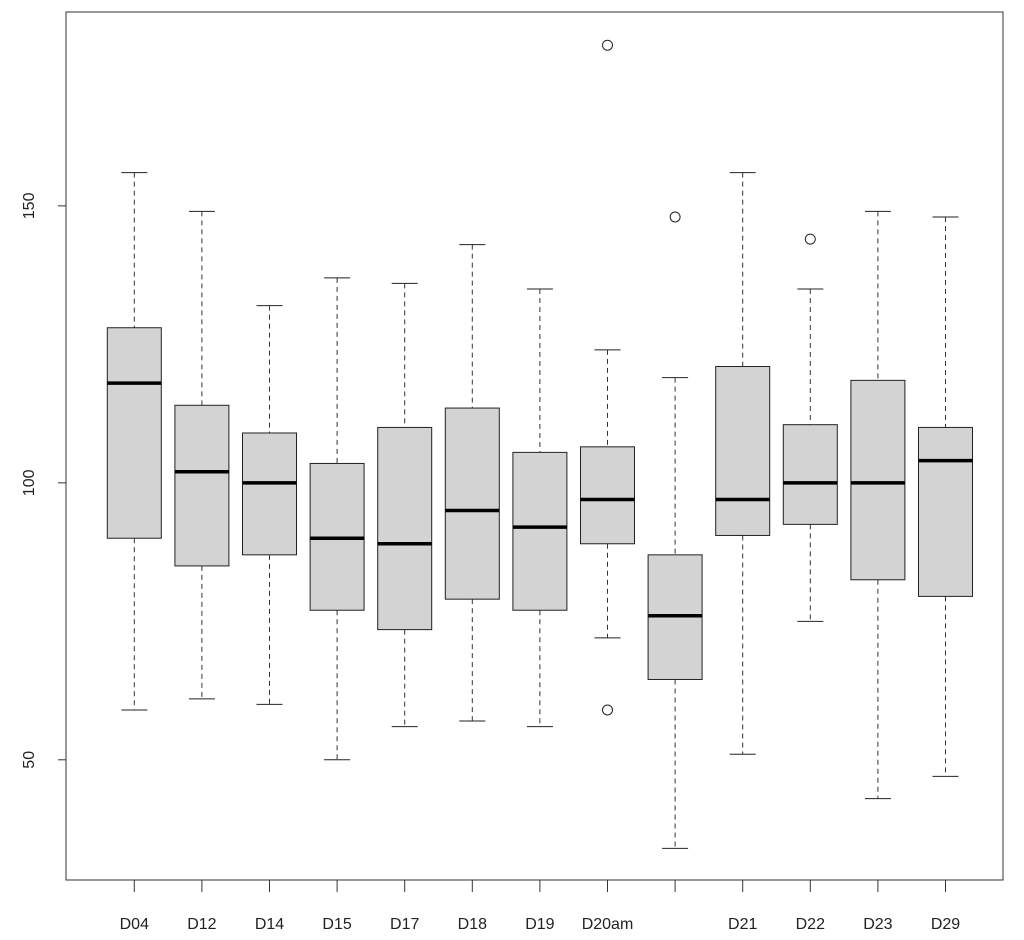 This screenshot has height=940, width=1024. I want to click on y-tick-label: 100, so click(29, 482).